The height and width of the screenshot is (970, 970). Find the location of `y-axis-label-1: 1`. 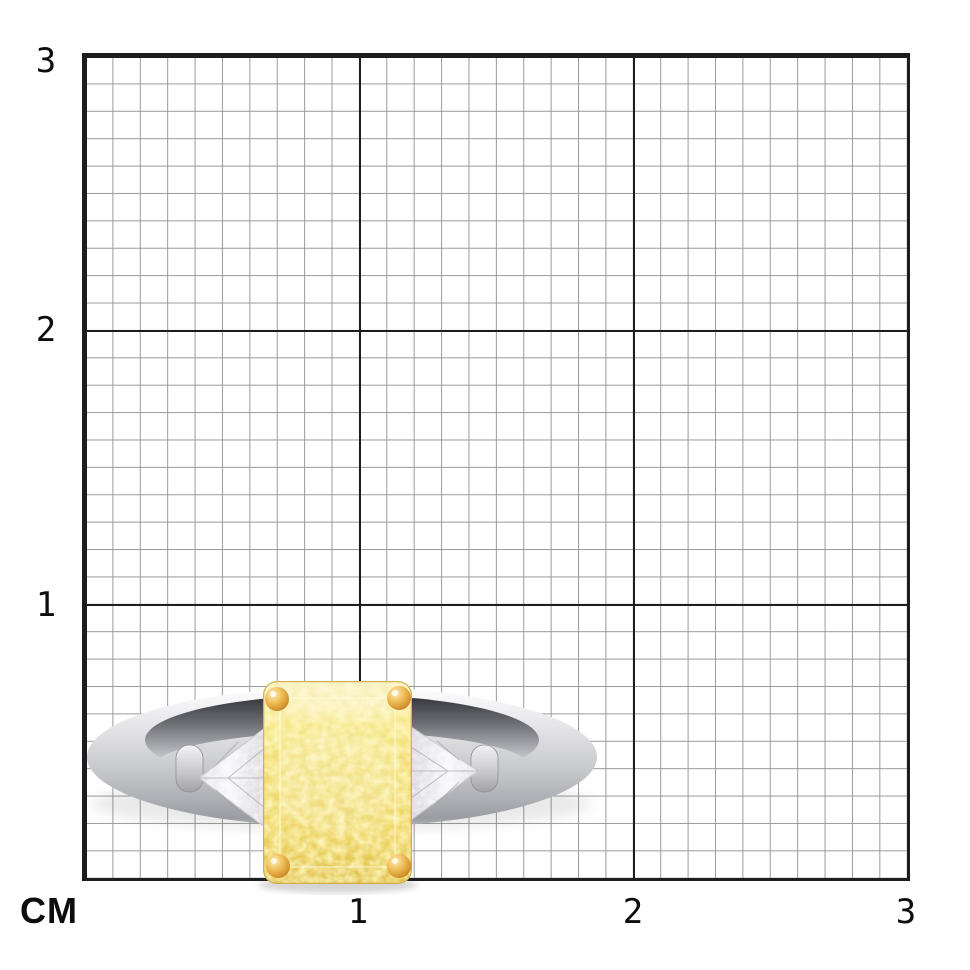

y-axis-label-1: 1 is located at coordinates (46, 605).